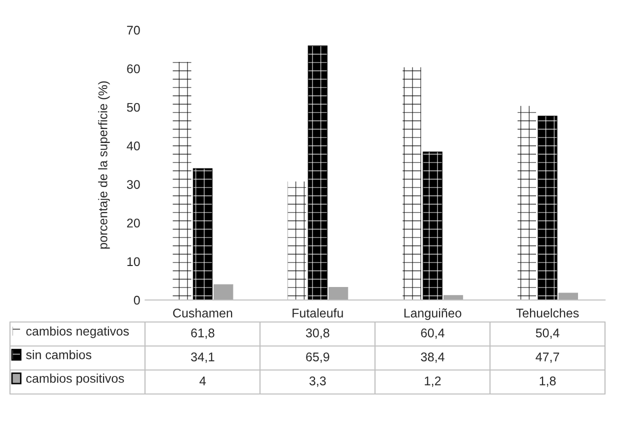 The width and height of the screenshot is (618, 432). What do you see at coordinates (548, 333) in the screenshot?
I see `data-label: 50,4` at bounding box center [548, 333].